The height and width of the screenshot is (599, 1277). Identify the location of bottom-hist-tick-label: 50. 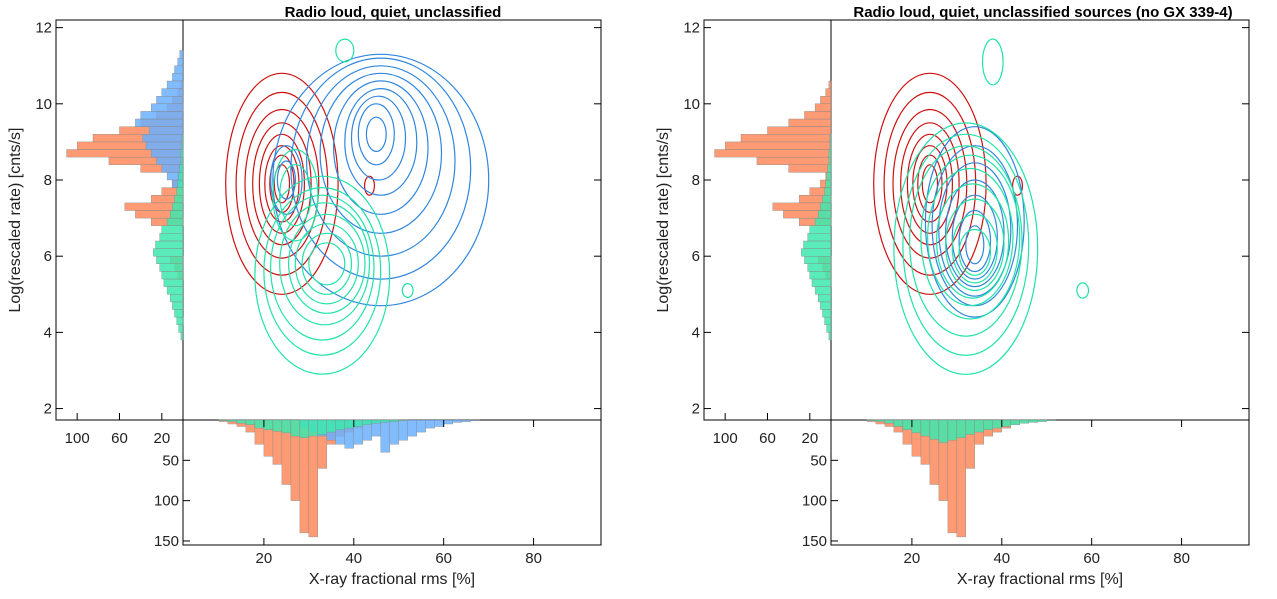
(818, 460).